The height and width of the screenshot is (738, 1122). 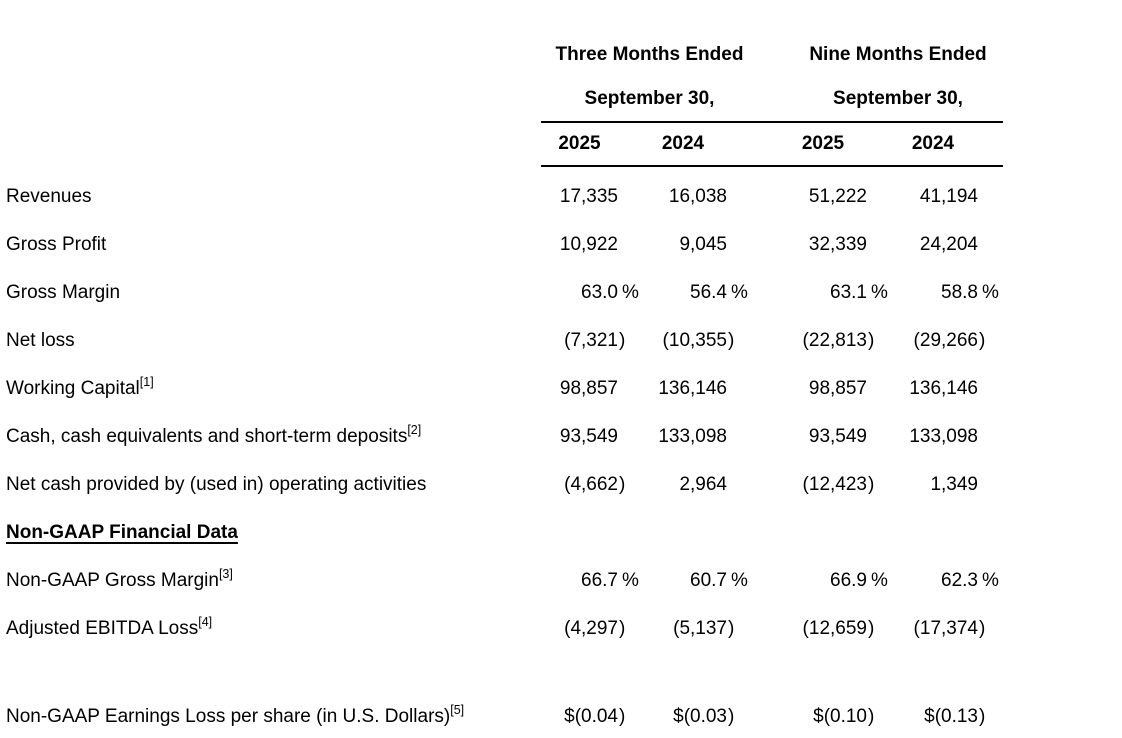 What do you see at coordinates (954, 484) in the screenshot?
I see `value-cell: 1,349` at bounding box center [954, 484].